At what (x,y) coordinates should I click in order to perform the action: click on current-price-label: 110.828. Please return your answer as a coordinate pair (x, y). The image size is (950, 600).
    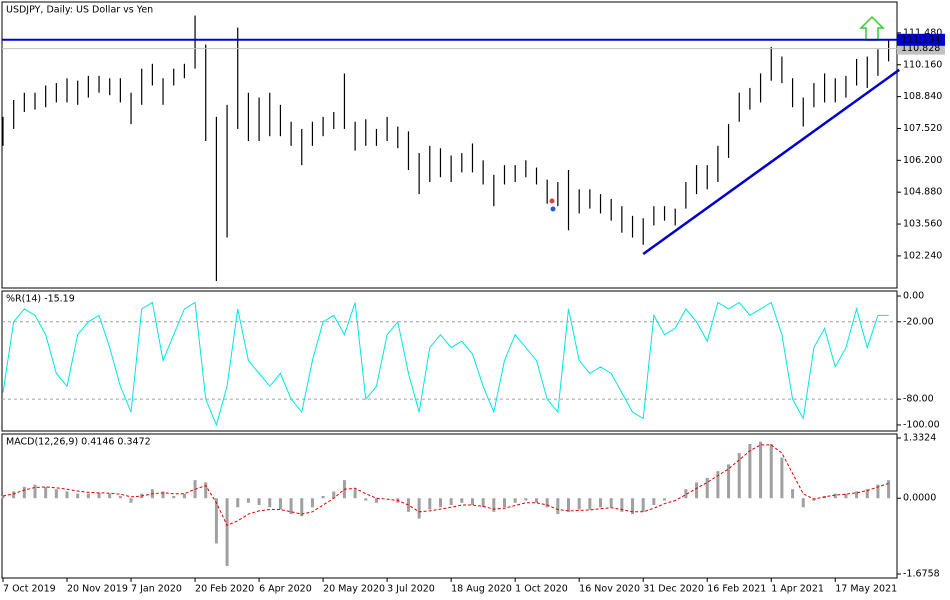
    Looking at the image, I should click on (920, 48).